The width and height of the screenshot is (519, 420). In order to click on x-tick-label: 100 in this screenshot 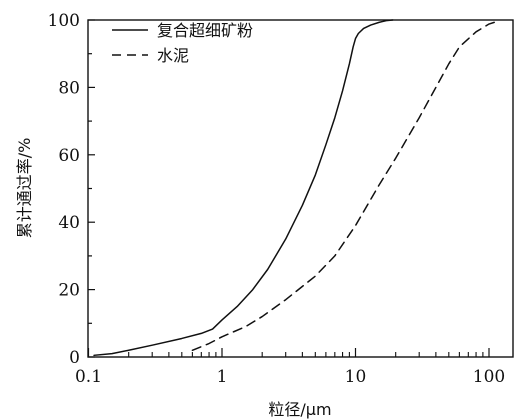, I will do `click(489, 377)`.